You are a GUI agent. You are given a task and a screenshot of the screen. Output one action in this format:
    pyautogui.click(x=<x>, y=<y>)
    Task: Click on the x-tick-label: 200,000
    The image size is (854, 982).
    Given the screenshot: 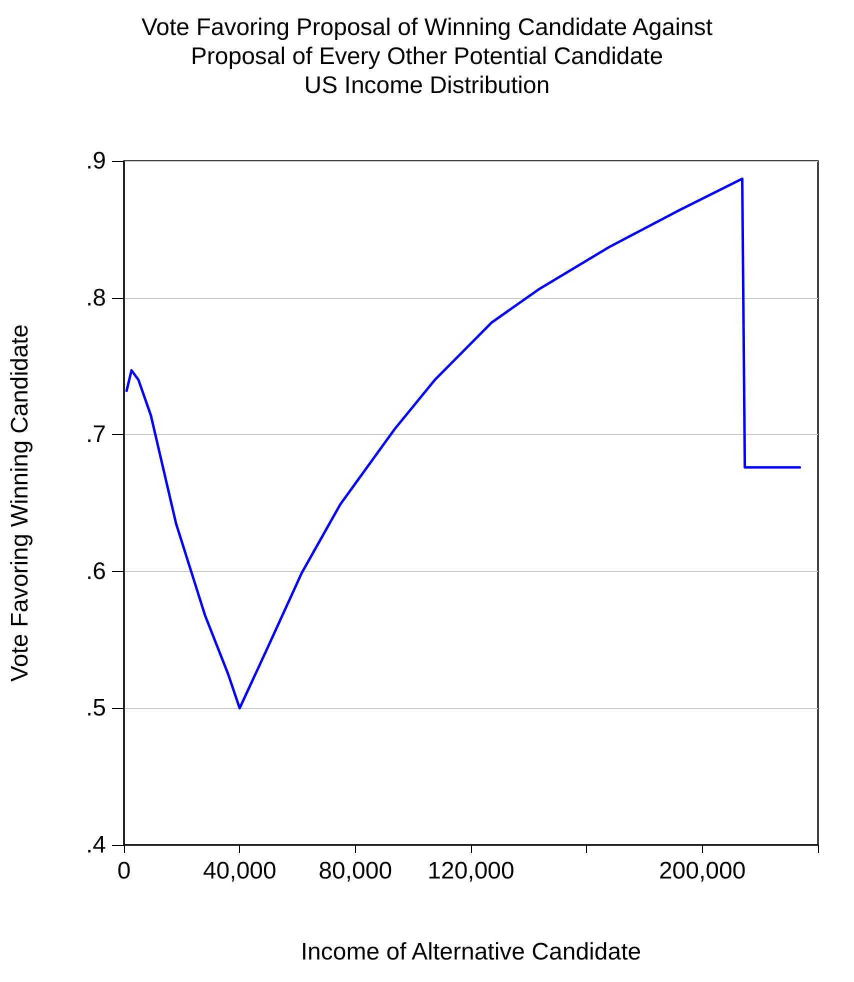 What is the action you would take?
    pyautogui.click(x=702, y=871)
    